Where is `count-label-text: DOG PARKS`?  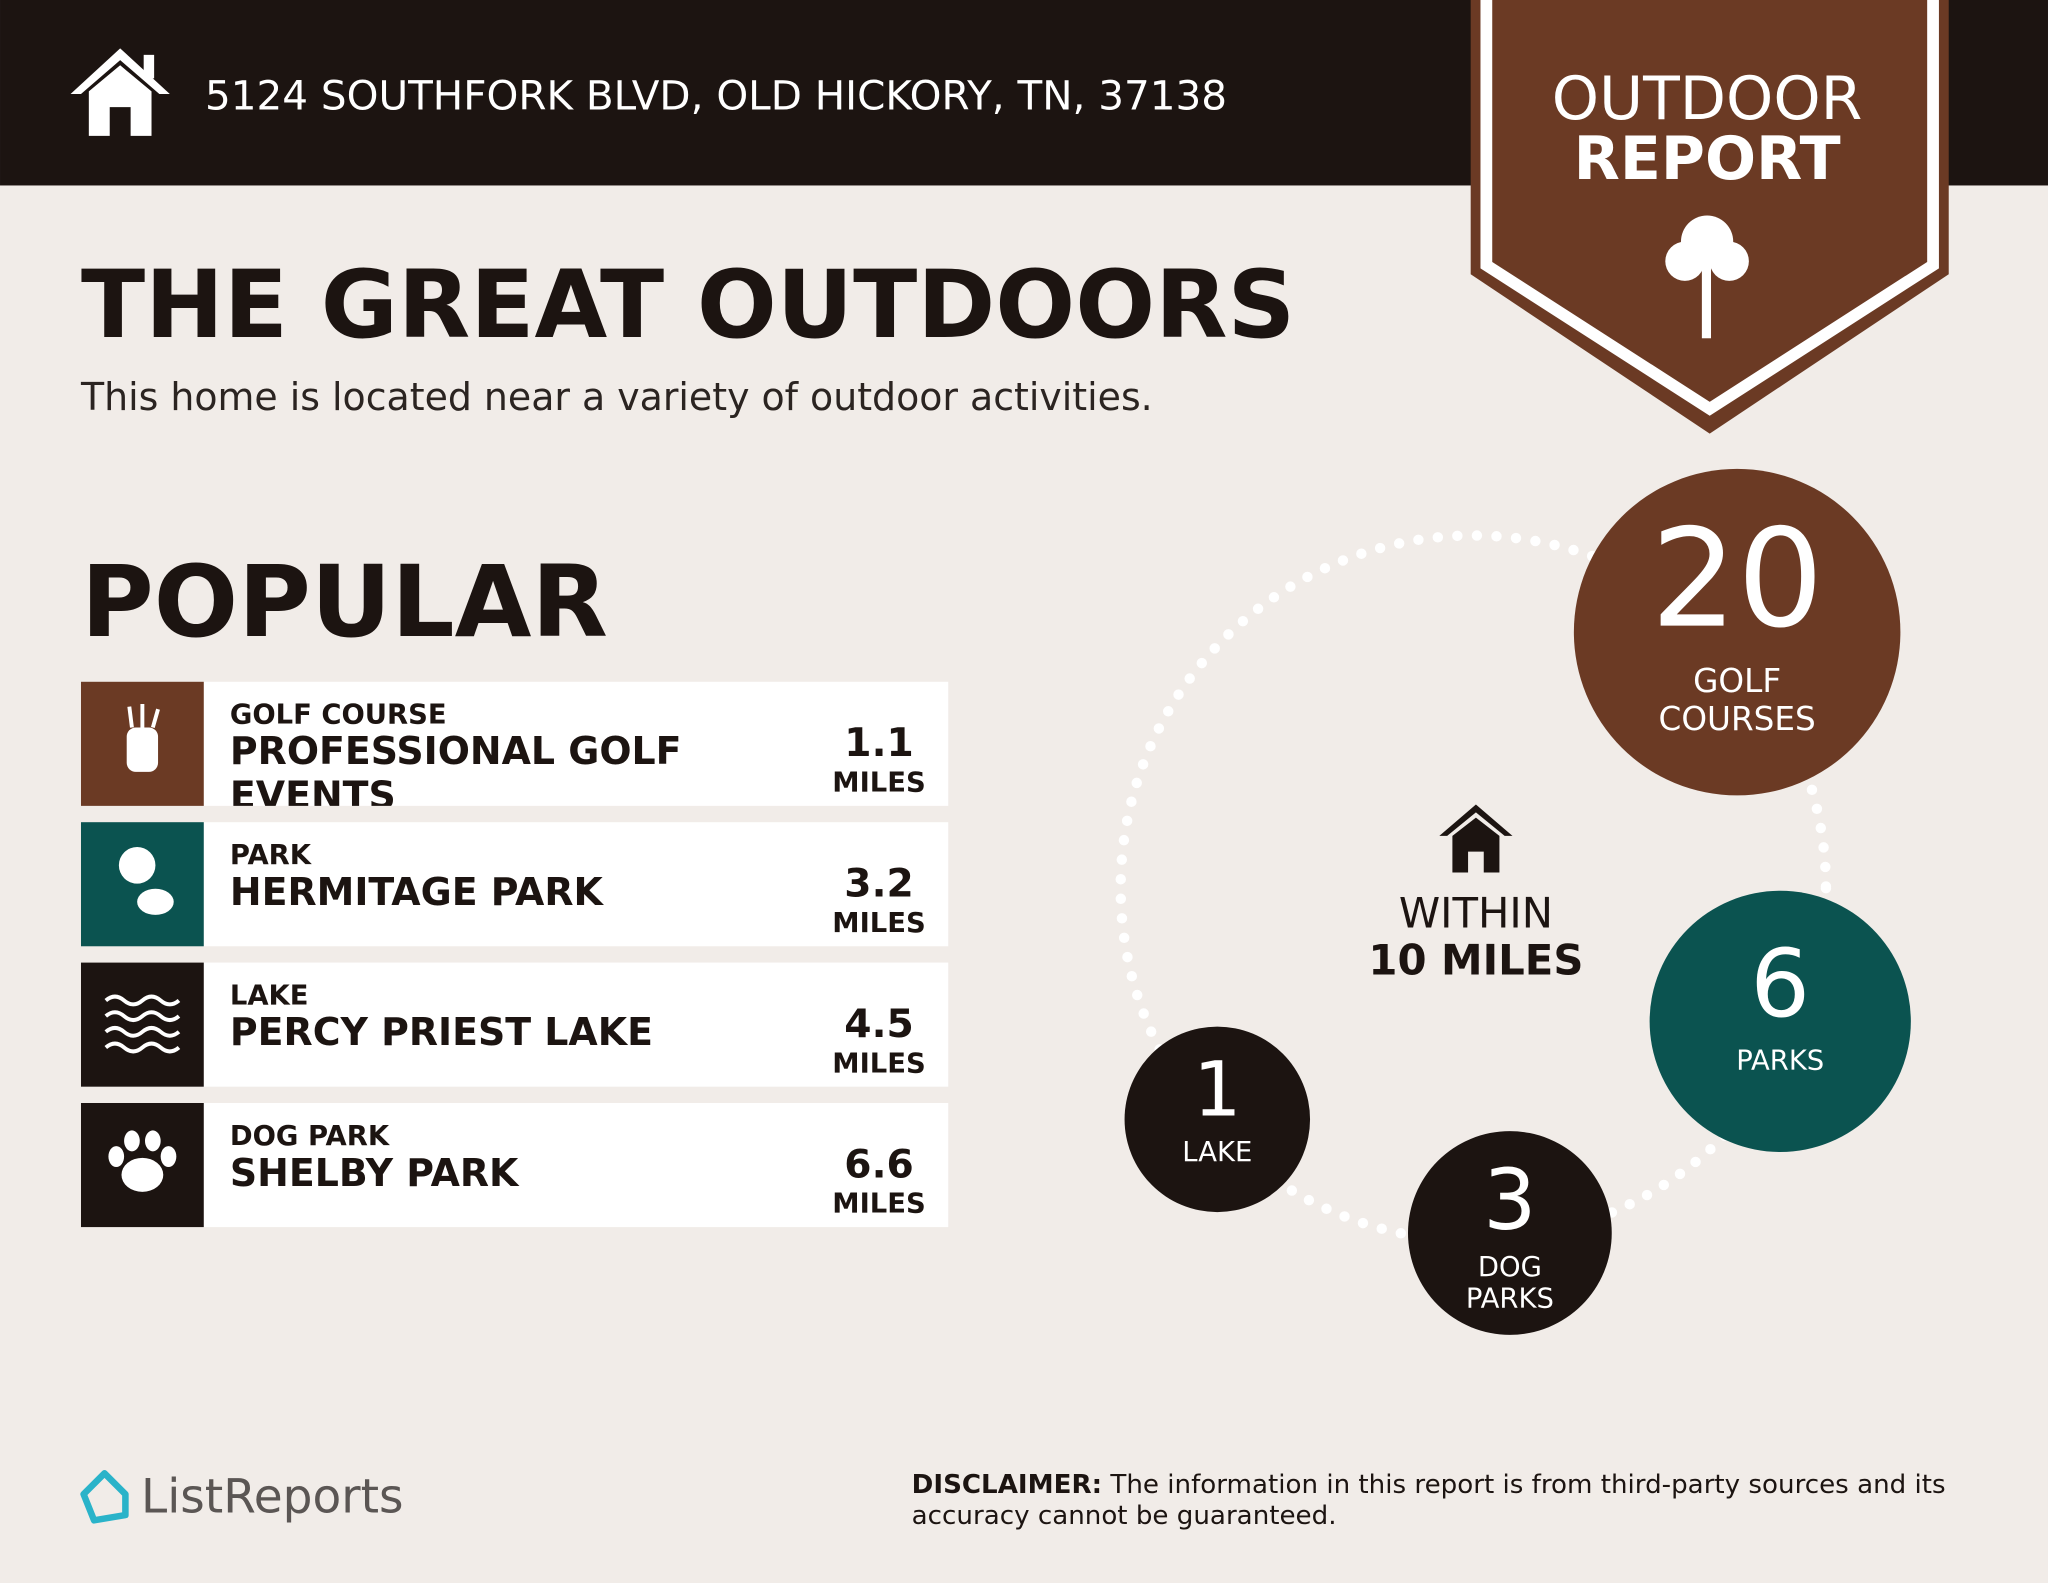
count-label-text: DOG PARKS is located at coordinates (1509, 1282).